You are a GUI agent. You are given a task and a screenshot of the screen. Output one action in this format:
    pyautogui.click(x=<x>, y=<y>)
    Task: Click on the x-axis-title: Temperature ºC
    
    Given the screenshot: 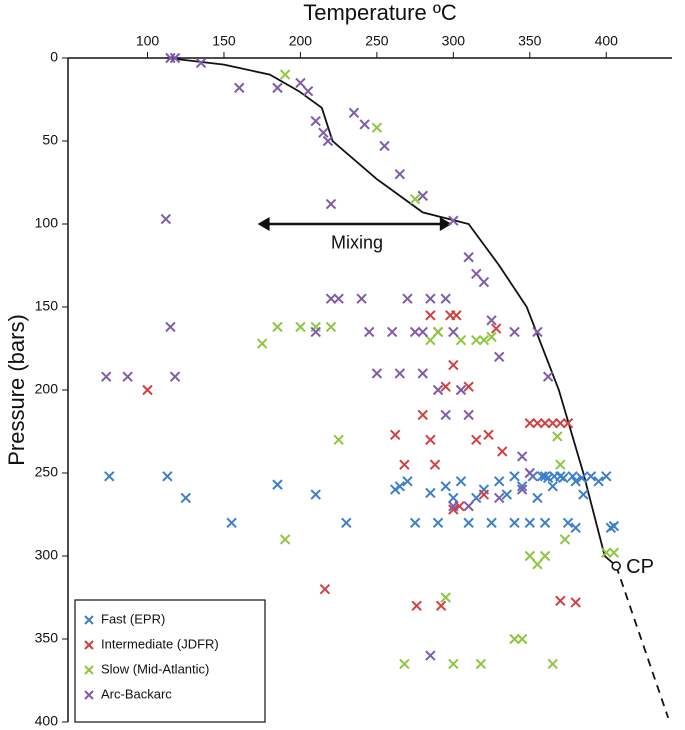 What is the action you would take?
    pyautogui.click(x=380, y=12)
    